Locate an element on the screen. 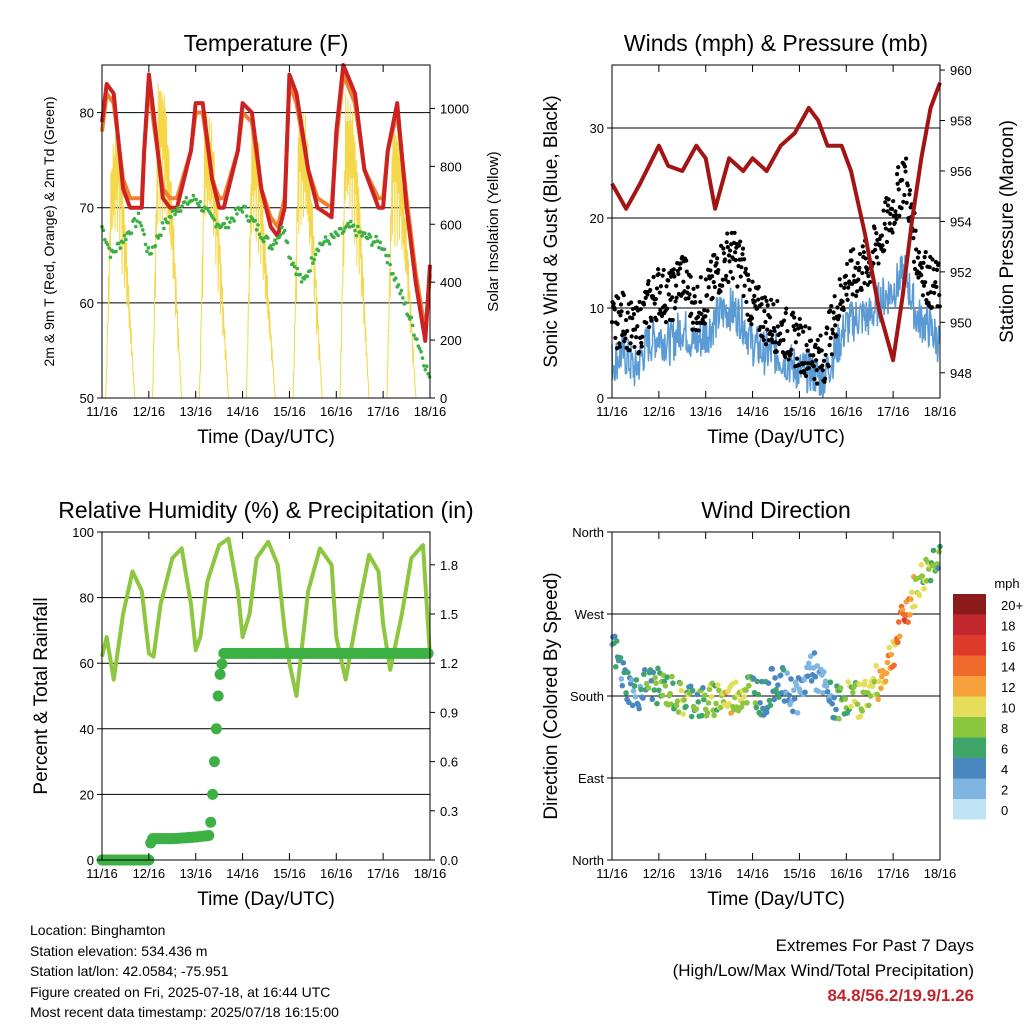 The height and width of the screenshot is (1024, 1024). y-tick-label: 80 is located at coordinates (87, 598).